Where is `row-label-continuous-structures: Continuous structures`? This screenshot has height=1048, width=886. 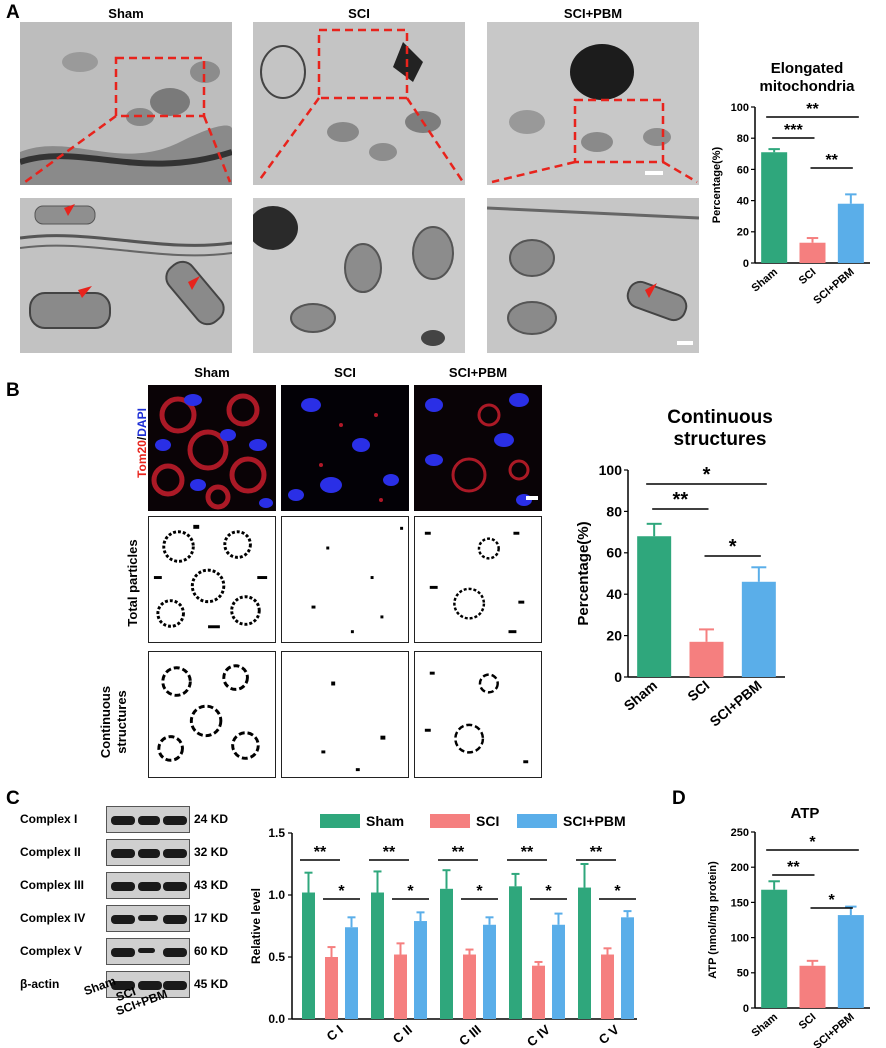 row-label-continuous-structures: Continuous structures is located at coordinates (115, 722).